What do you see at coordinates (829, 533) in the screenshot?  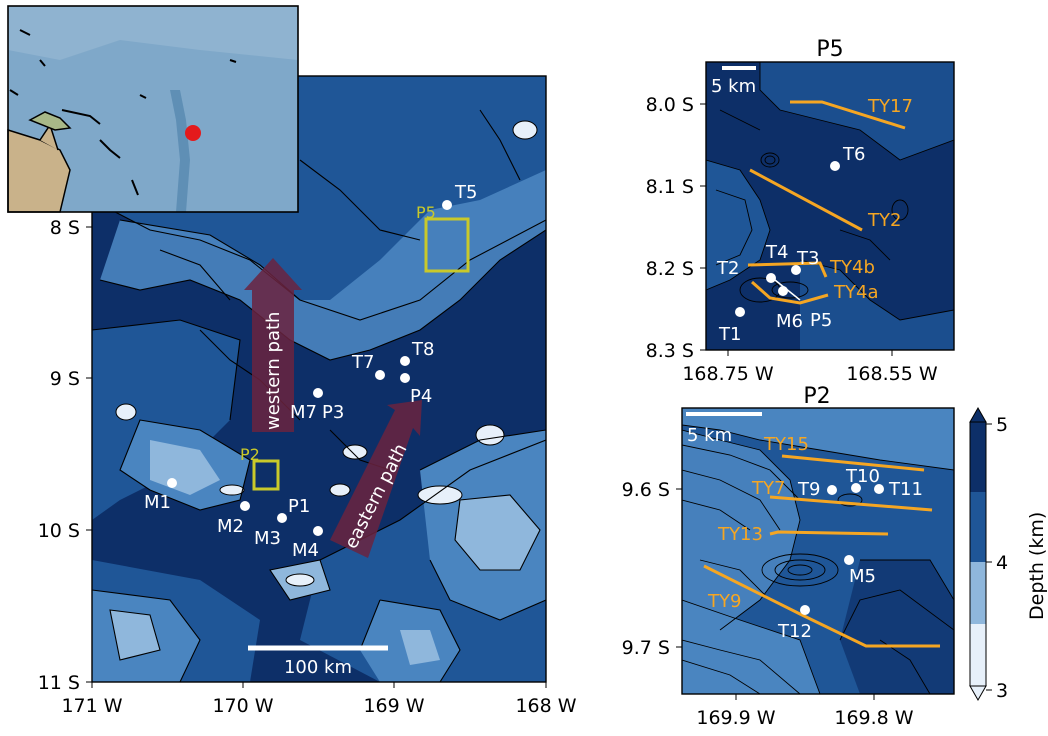 I see `track-ty13` at bounding box center [829, 533].